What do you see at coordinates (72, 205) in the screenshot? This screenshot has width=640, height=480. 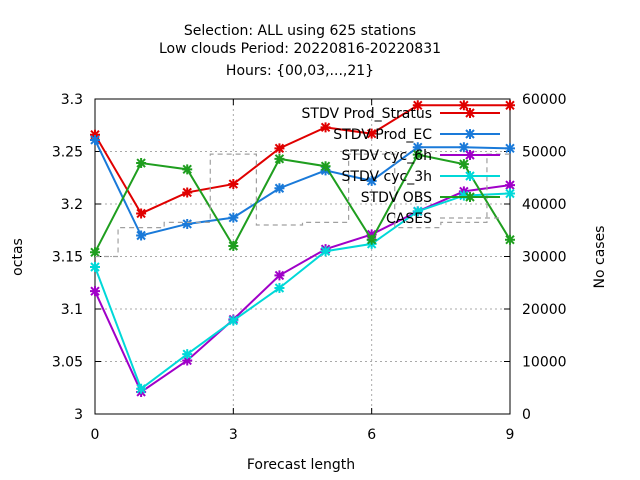 I see `y-tick-label: 3.2` at bounding box center [72, 205].